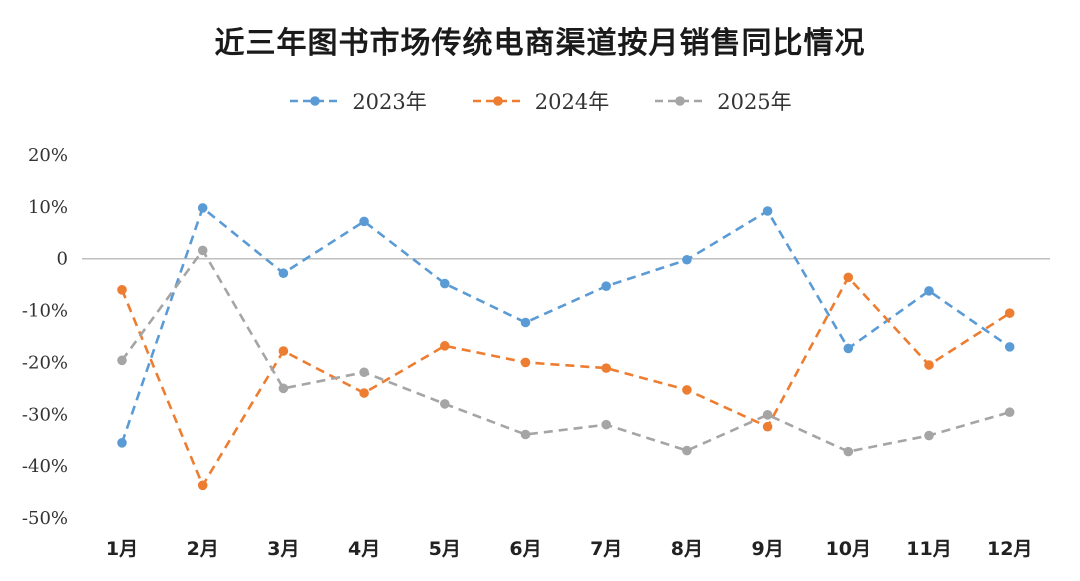 This screenshot has width=1080, height=581. I want to click on x-category-label: 5月, so click(445, 549).